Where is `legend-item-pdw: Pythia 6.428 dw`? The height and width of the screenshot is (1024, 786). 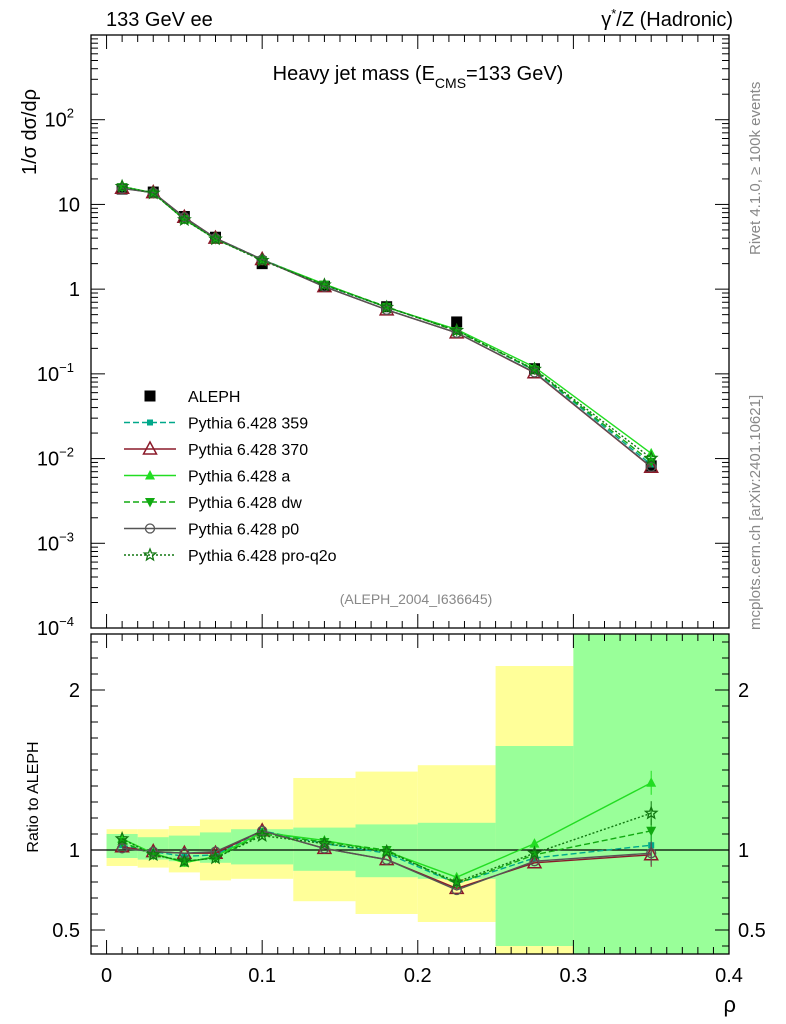
legend-item-pdw: Pythia 6.428 dw is located at coordinates (213, 503).